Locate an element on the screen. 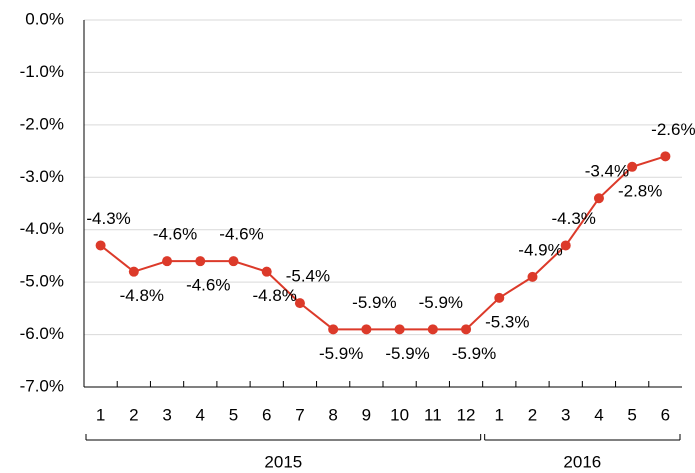 The width and height of the screenshot is (695, 473). y-tick-label: -3.0% is located at coordinates (42, 176).